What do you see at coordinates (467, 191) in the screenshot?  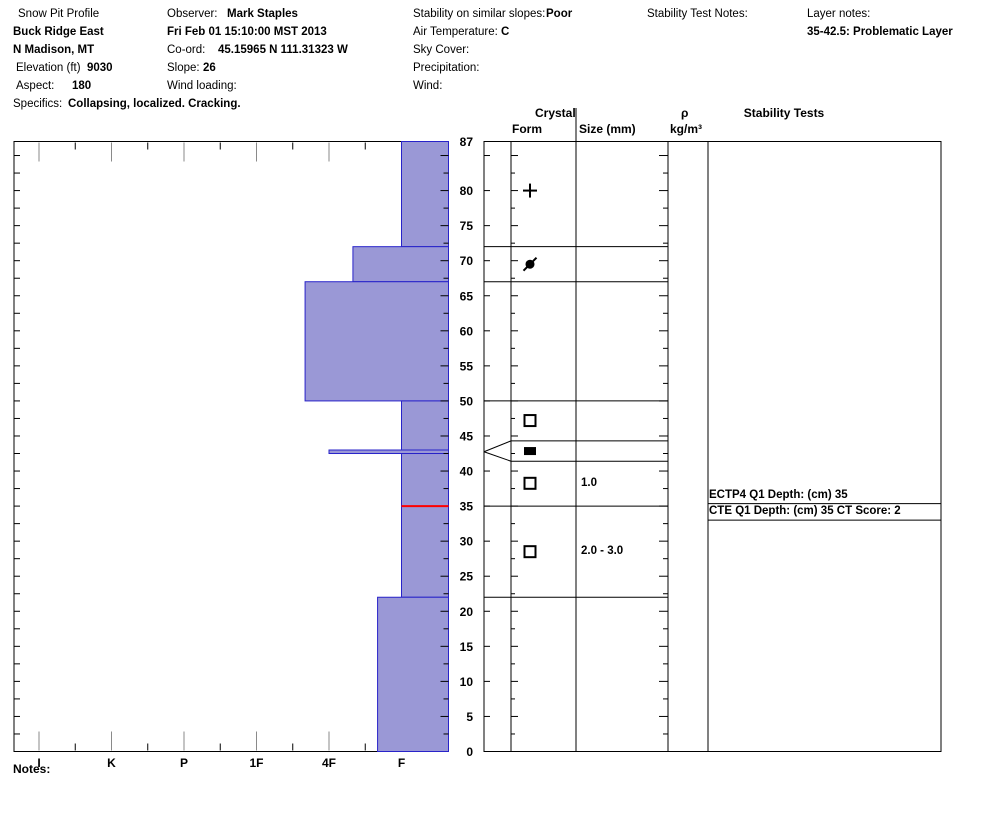 I see `svg-text: 80` at bounding box center [467, 191].